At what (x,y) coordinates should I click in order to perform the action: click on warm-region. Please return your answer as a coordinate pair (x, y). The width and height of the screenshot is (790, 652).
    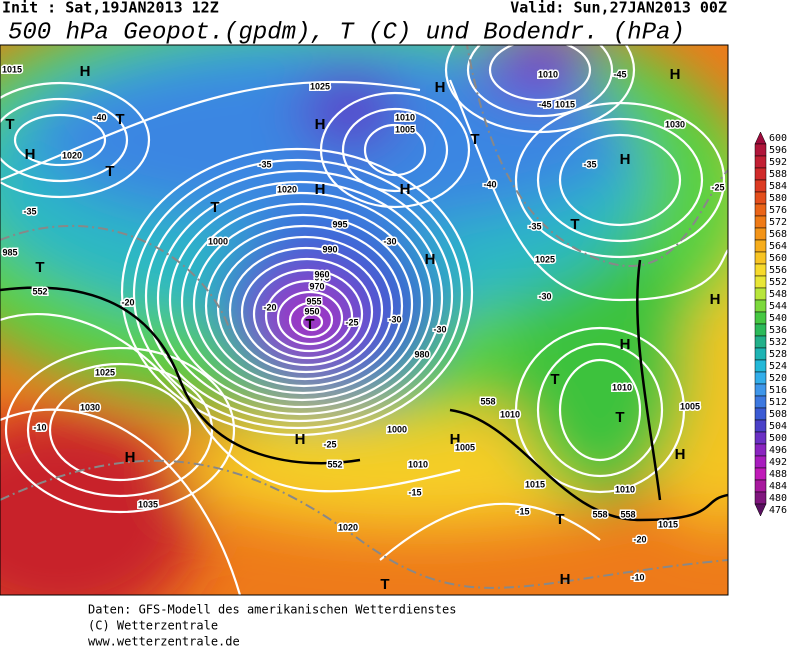
    Looking at the image, I should click on (100, 502).